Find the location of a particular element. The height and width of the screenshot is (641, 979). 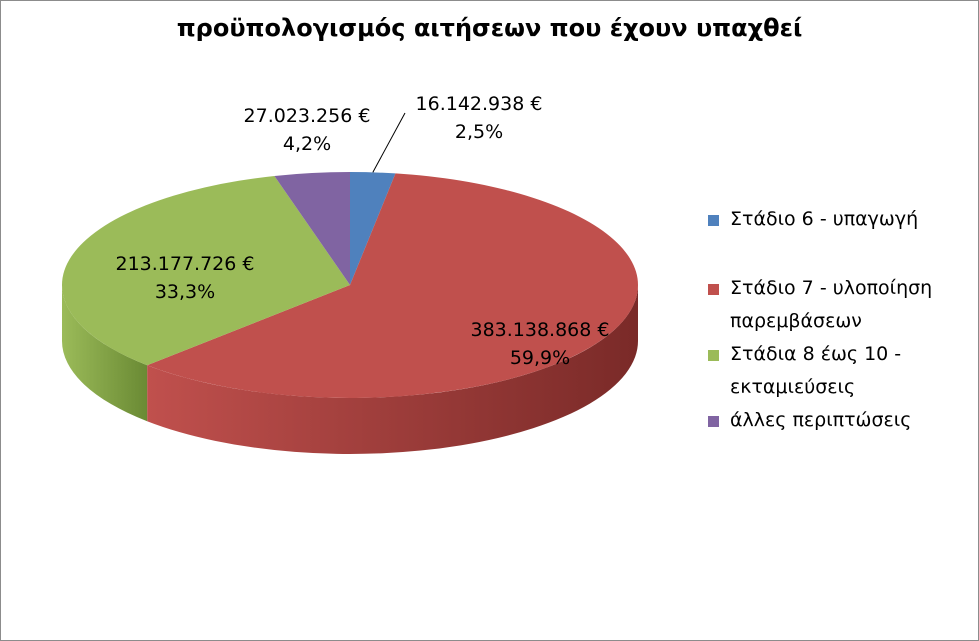

legend-item-other: άλλες περιπτώσεις is located at coordinates (840, 420).